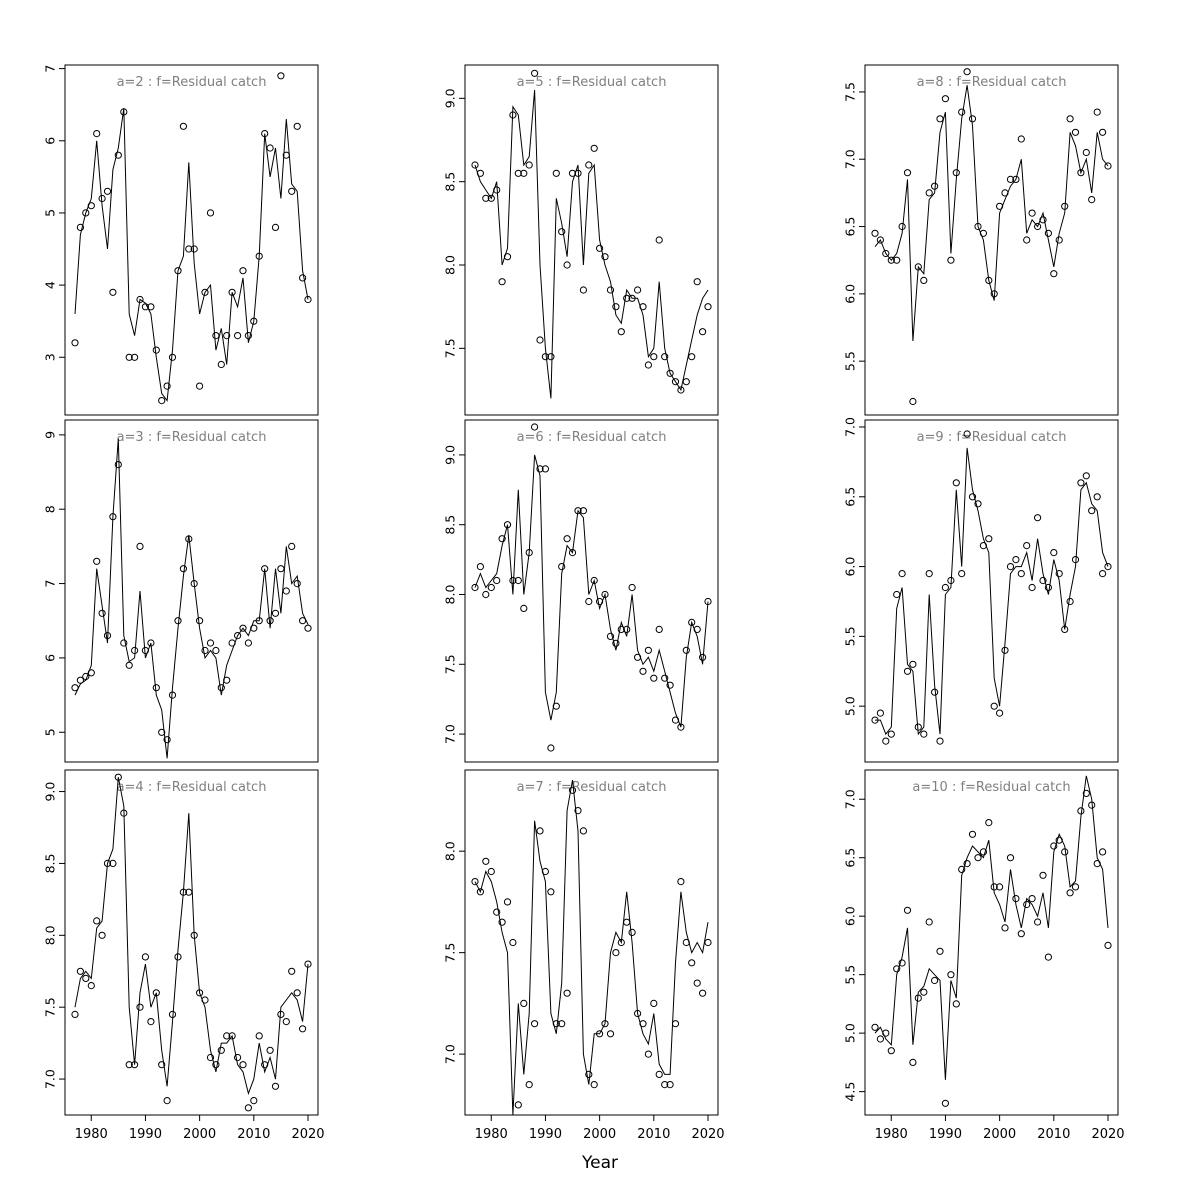 Image resolution: width=1200 pixels, height=1200 pixels. What do you see at coordinates (49, 584) in the screenshot?
I see `y-tick-label: 7` at bounding box center [49, 584].